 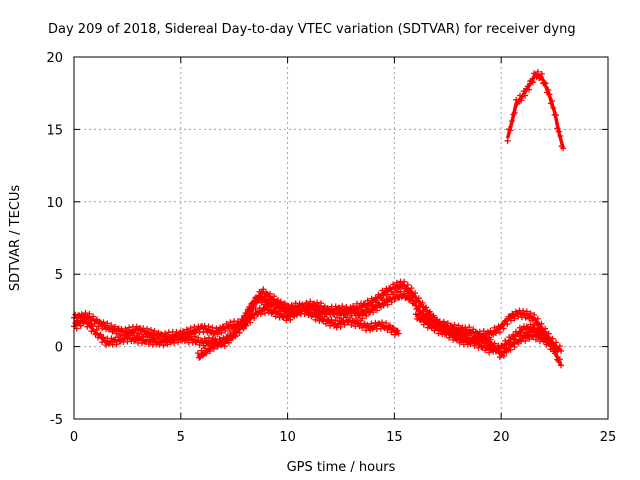 I want to click on y-tick-label: -5, so click(x=56, y=420).